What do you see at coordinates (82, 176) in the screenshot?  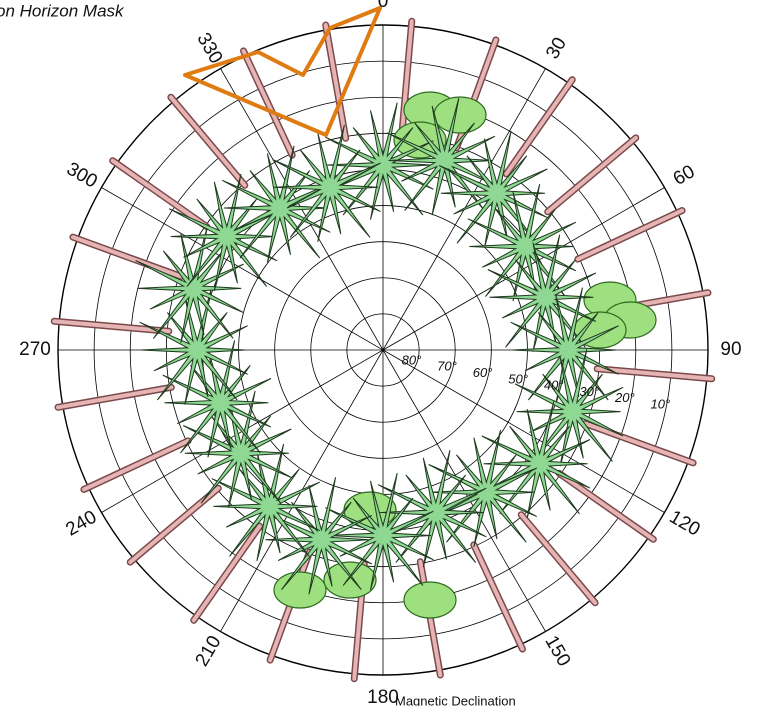 I see `azimuth-label: 300` at bounding box center [82, 176].